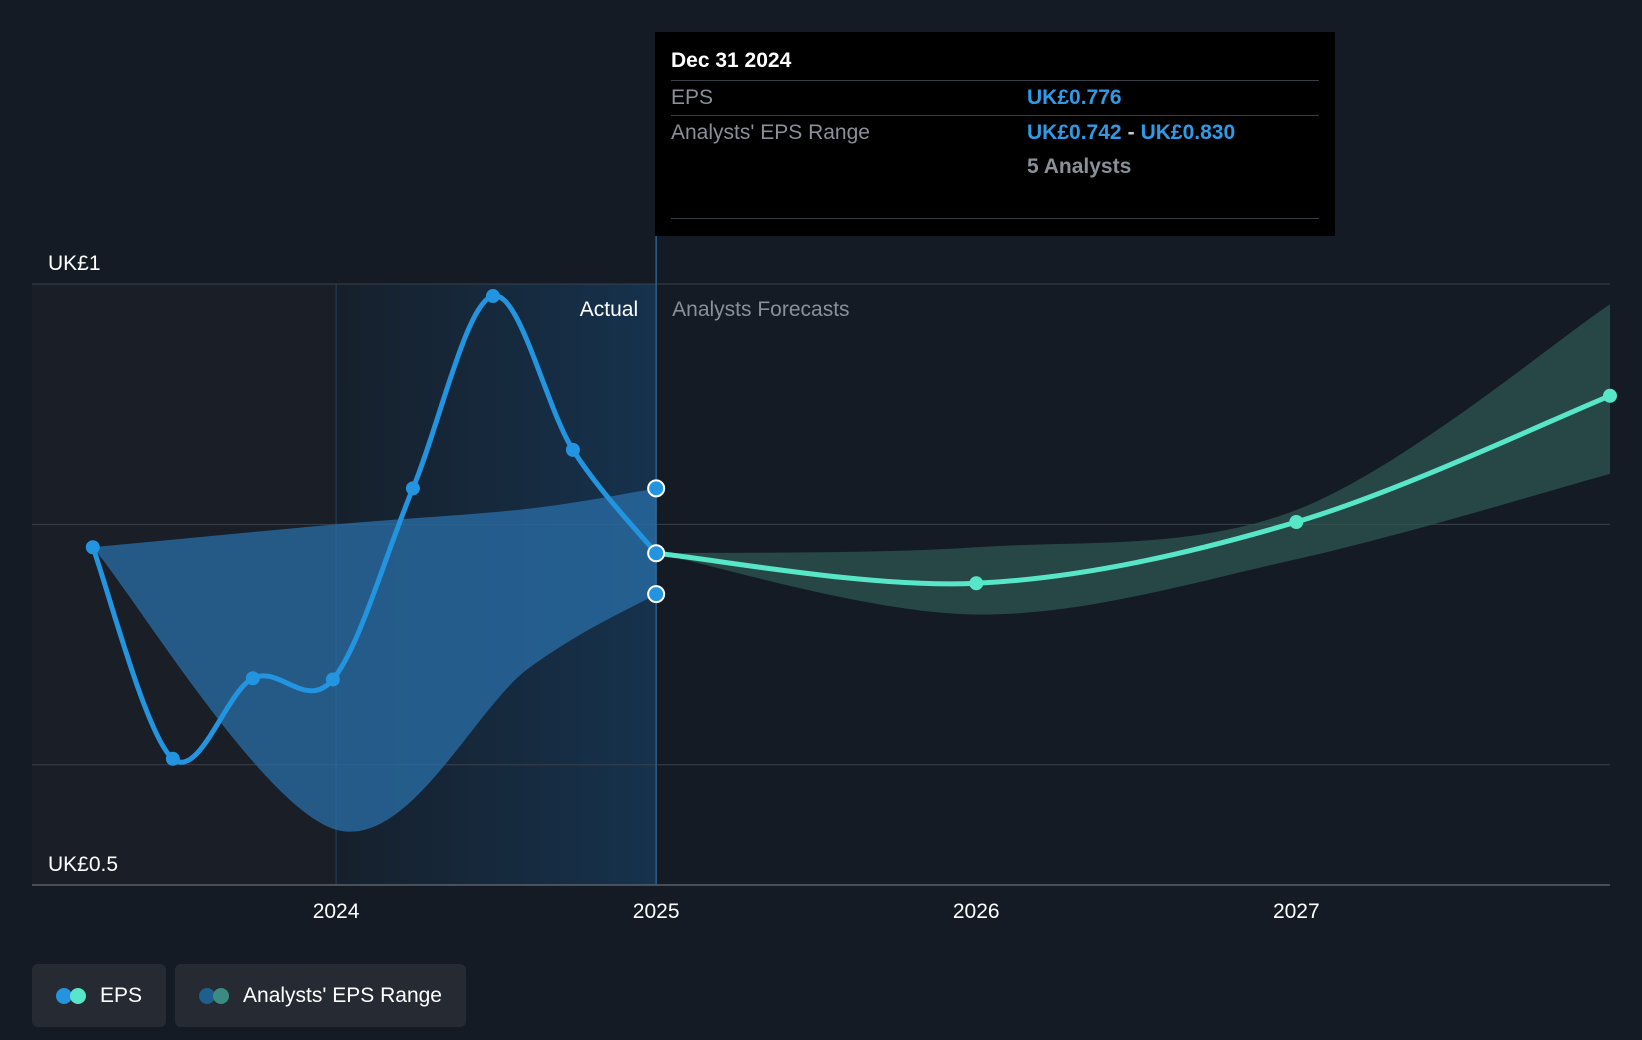 Image resolution: width=1642 pixels, height=1040 pixels. Describe the element at coordinates (976, 911) in the screenshot. I see `x-tick-label-2026: 2026` at that location.